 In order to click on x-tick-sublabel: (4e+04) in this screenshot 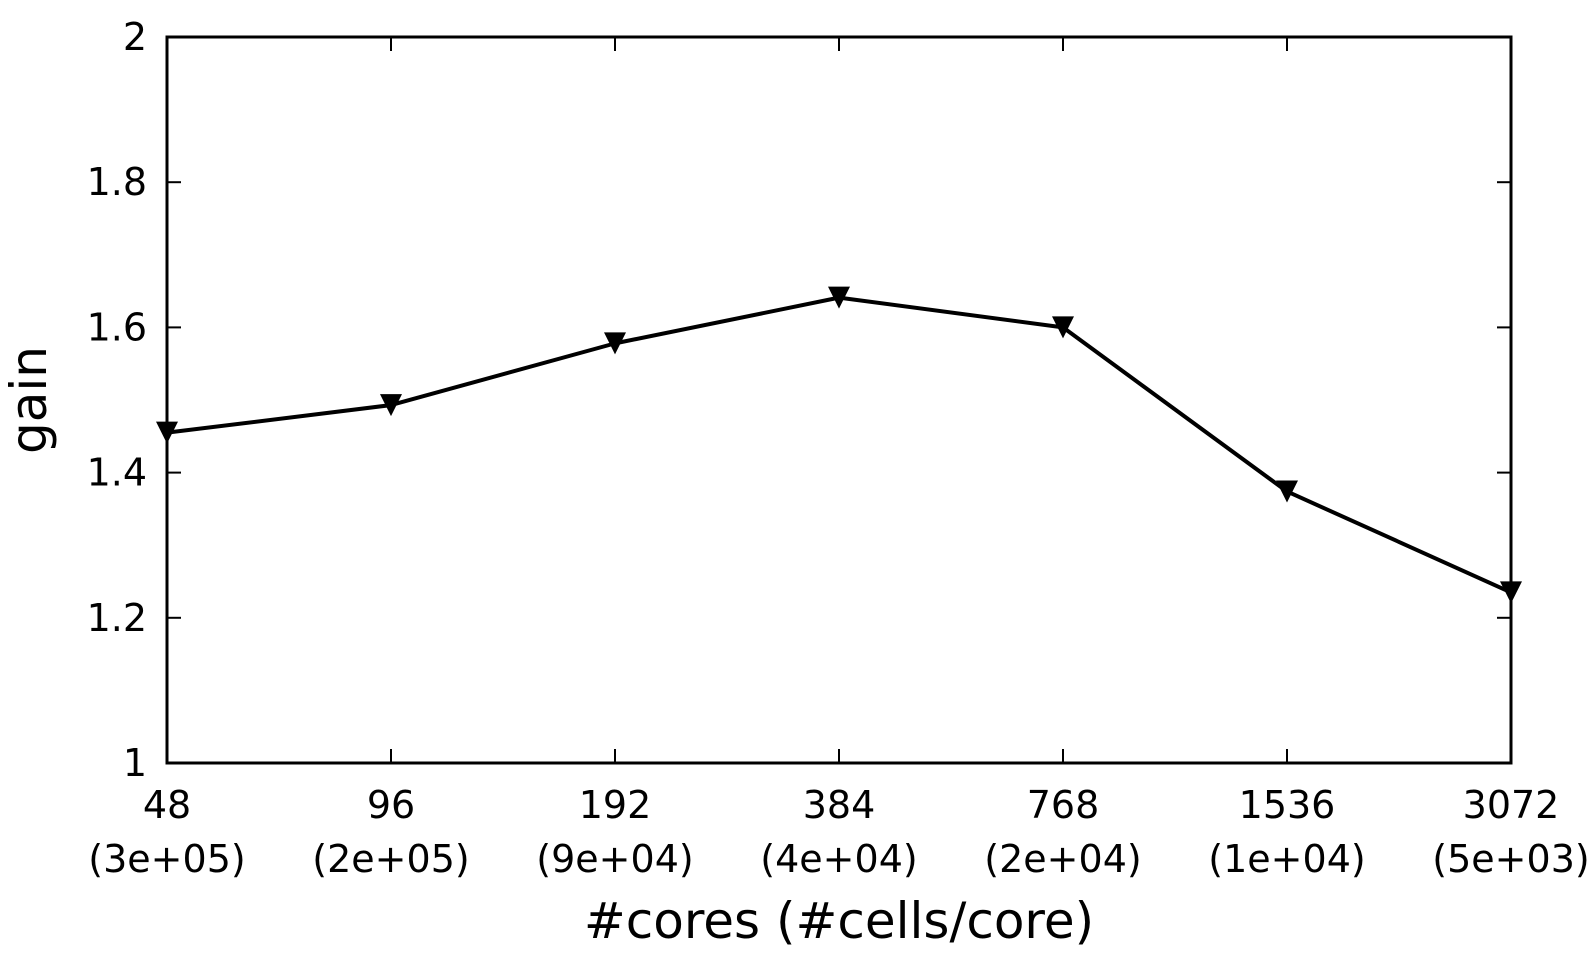, I will do `click(838, 859)`.